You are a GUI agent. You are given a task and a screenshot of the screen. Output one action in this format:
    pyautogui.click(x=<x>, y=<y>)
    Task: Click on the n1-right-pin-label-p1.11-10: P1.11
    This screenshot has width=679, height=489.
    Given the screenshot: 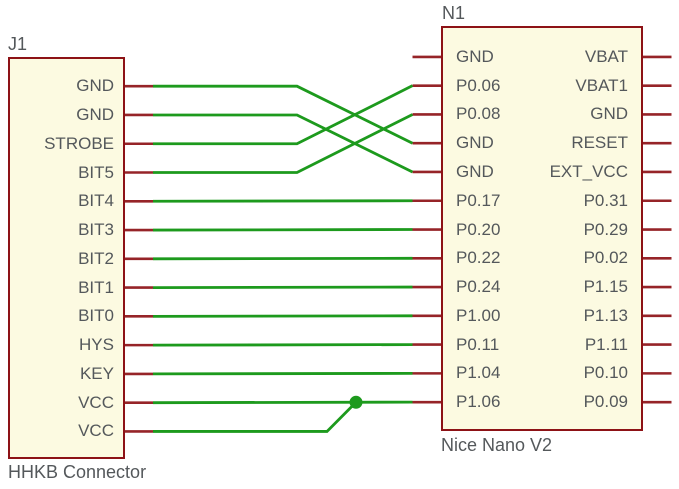 What is the action you would take?
    pyautogui.click(x=606, y=344)
    